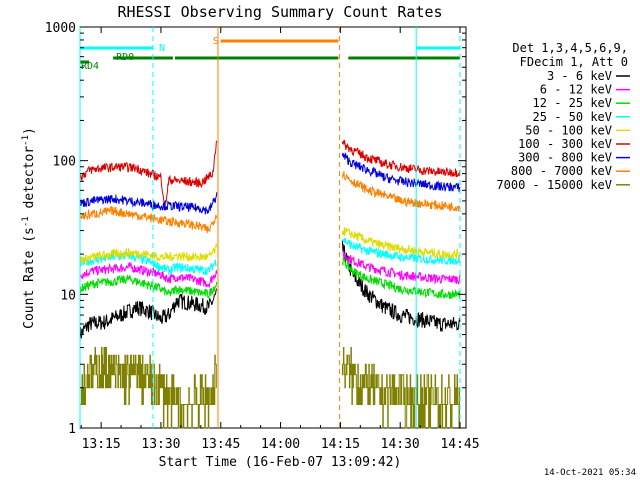  I want to click on series-line-50-100-kev-after, so click(401, 242).